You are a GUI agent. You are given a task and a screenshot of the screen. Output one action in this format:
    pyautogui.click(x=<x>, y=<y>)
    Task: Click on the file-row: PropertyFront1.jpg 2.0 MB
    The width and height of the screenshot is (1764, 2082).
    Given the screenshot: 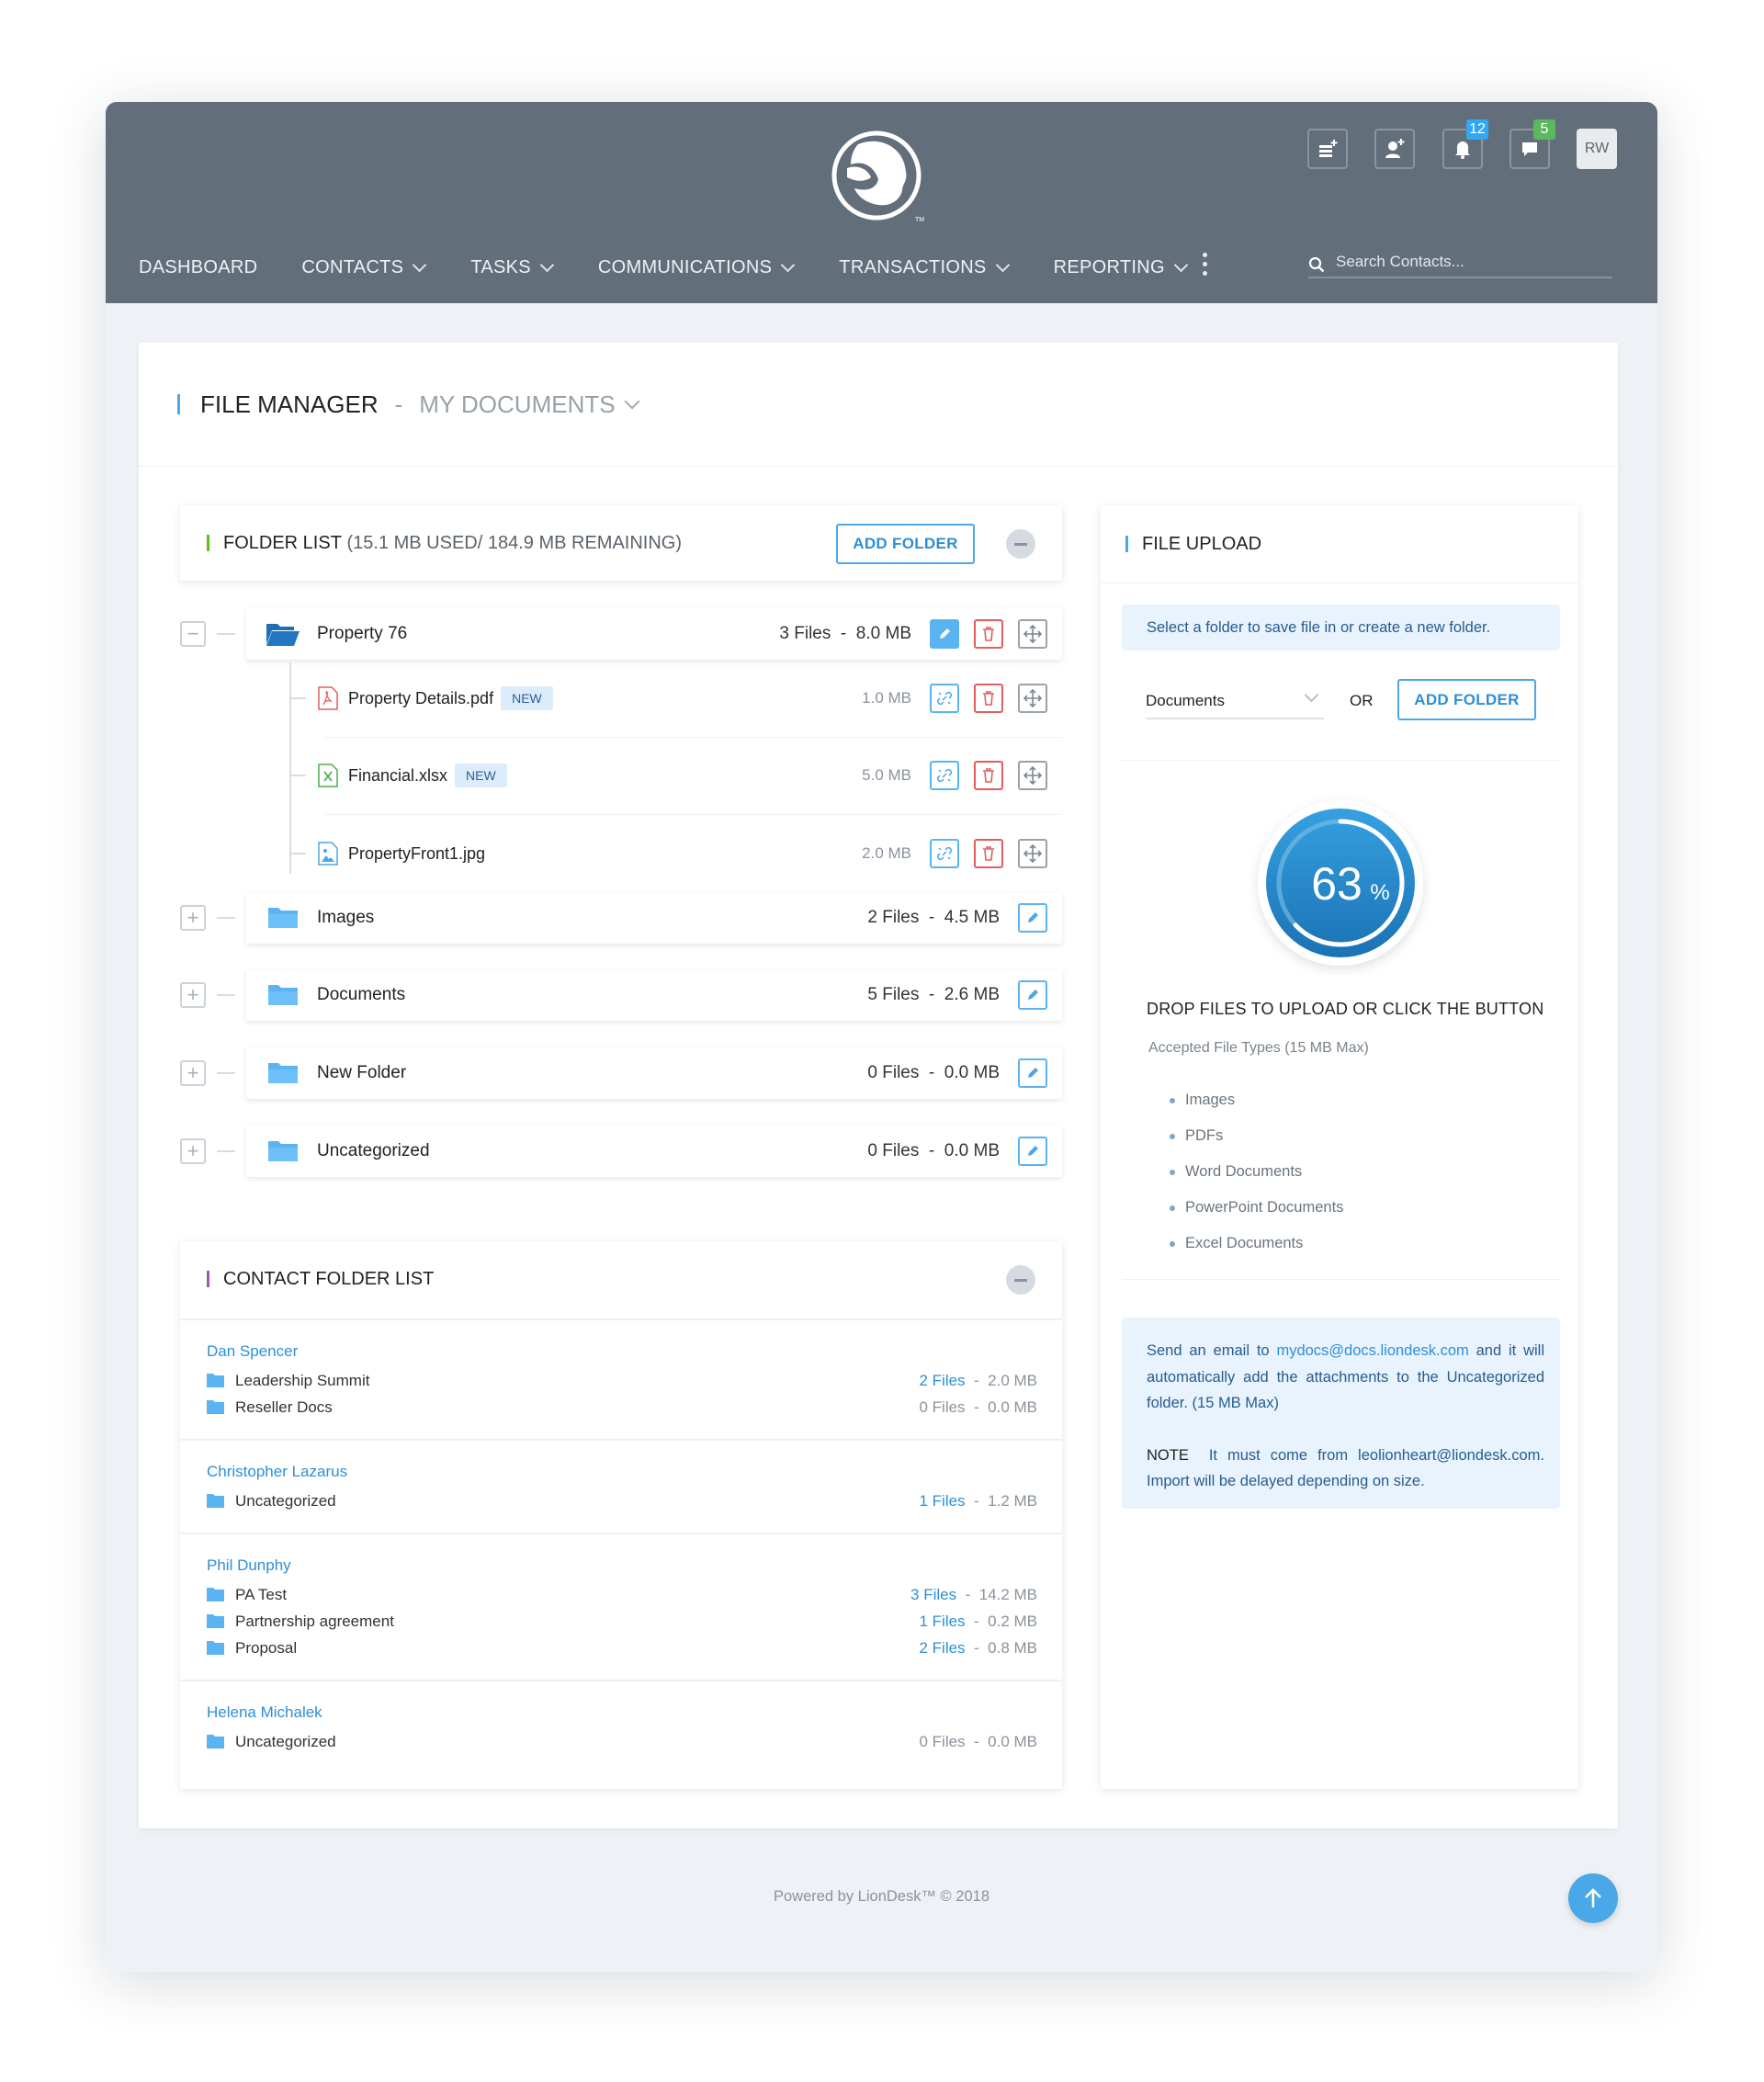 What is the action you would take?
    pyautogui.click(x=675, y=853)
    